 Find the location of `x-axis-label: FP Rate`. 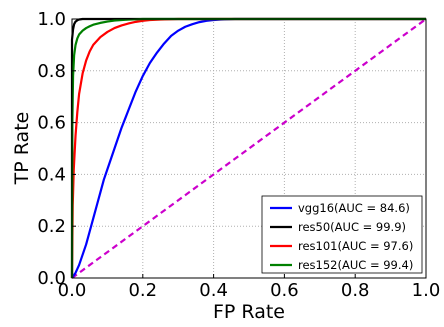

x-axis-label: FP Rate is located at coordinates (249, 312).